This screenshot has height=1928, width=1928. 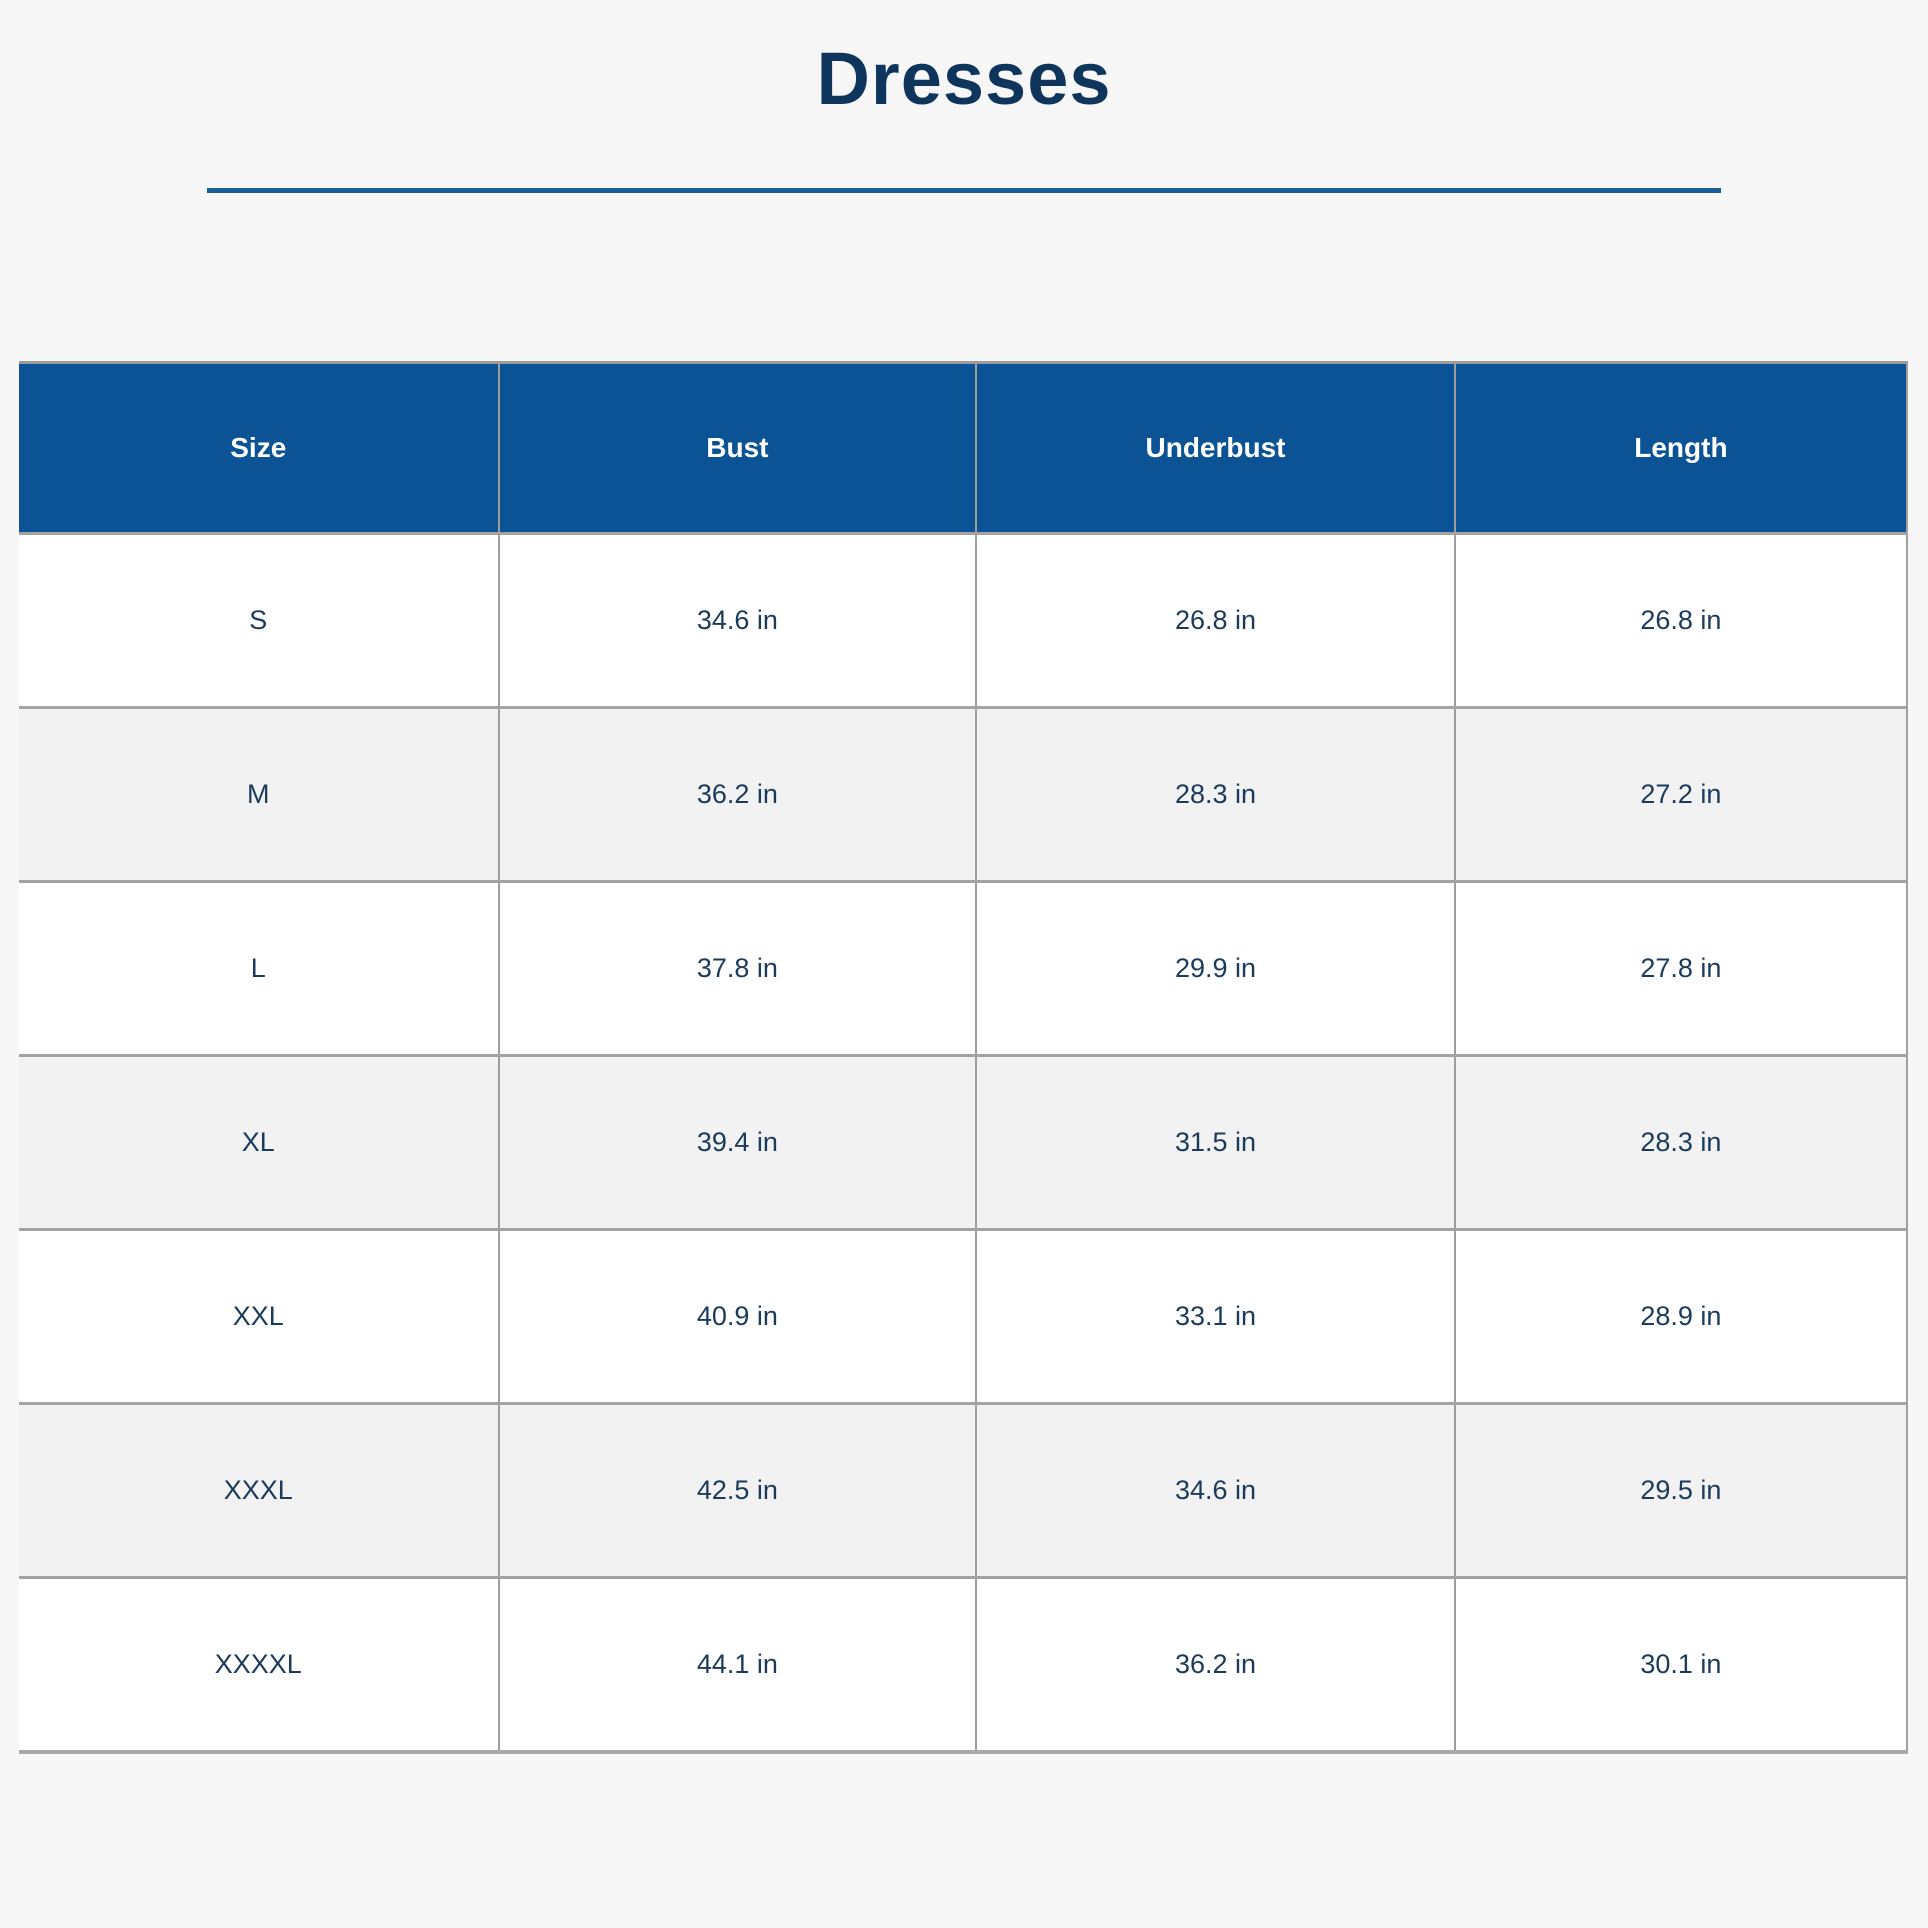 I want to click on measurement-cell: 40.9 in, so click(x=737, y=1316).